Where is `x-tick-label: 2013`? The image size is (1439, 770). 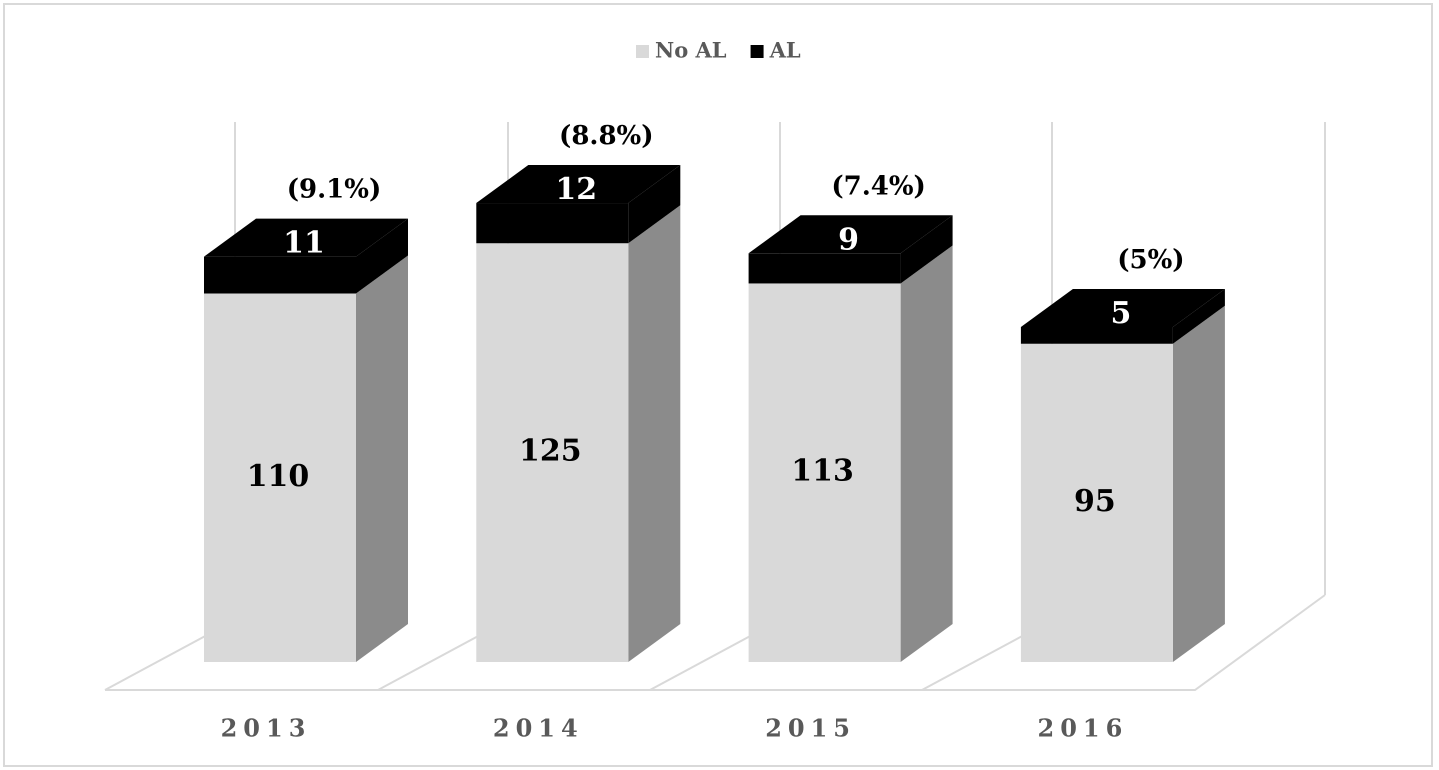
x-tick-label: 2013 is located at coordinates (266, 728).